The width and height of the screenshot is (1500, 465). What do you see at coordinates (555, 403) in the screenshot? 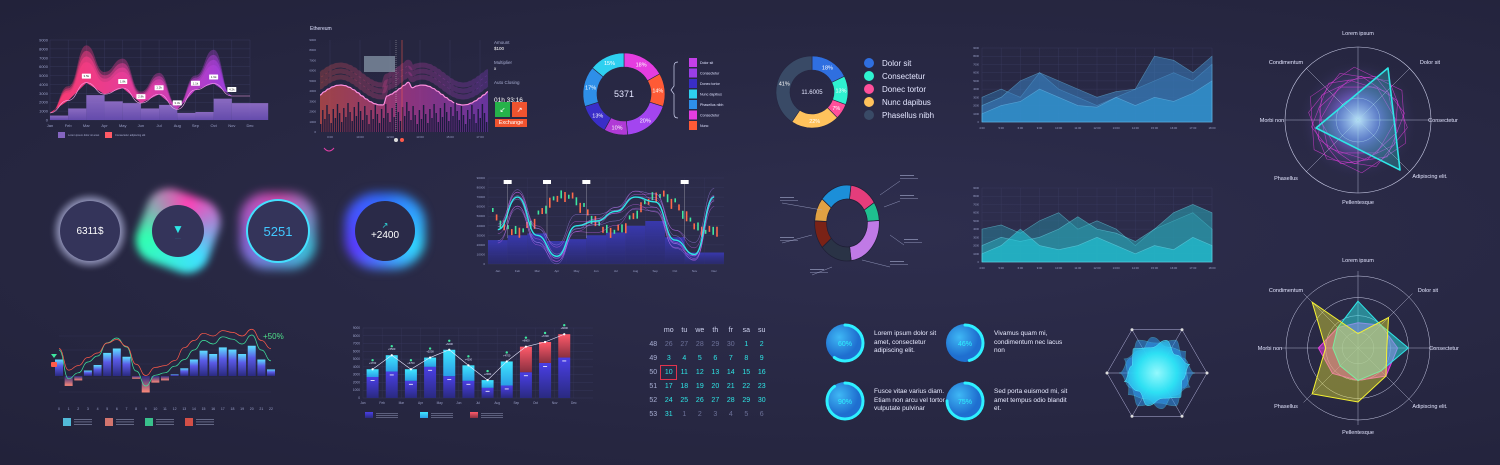
I see `svg-text: Nov` at bounding box center [555, 403].